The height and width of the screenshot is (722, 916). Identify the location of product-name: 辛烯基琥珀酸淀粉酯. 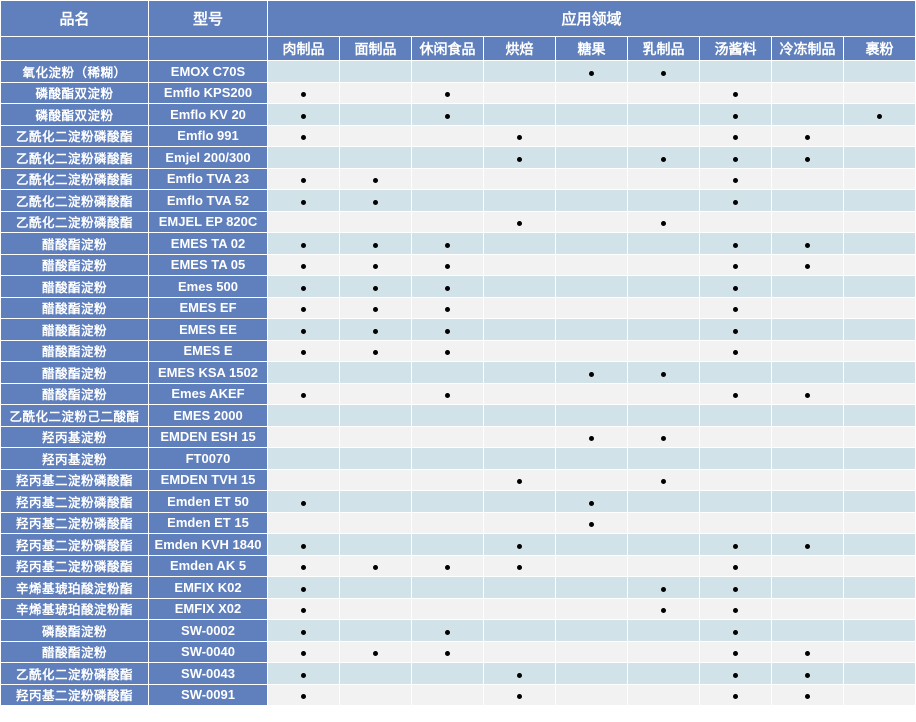
(74, 608).